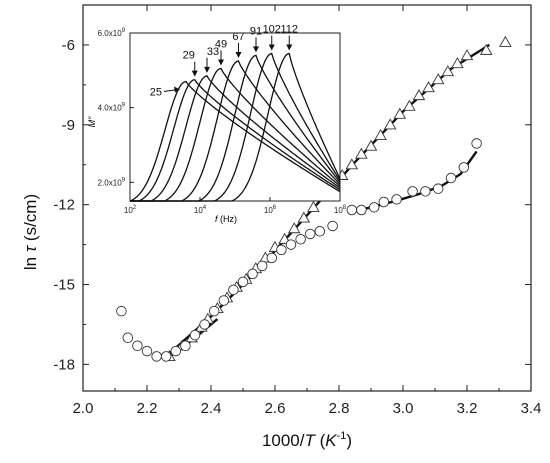 The width and height of the screenshot is (550, 463). Describe the element at coordinates (64, 205) in the screenshot. I see `y-tick-label: -12` at that location.